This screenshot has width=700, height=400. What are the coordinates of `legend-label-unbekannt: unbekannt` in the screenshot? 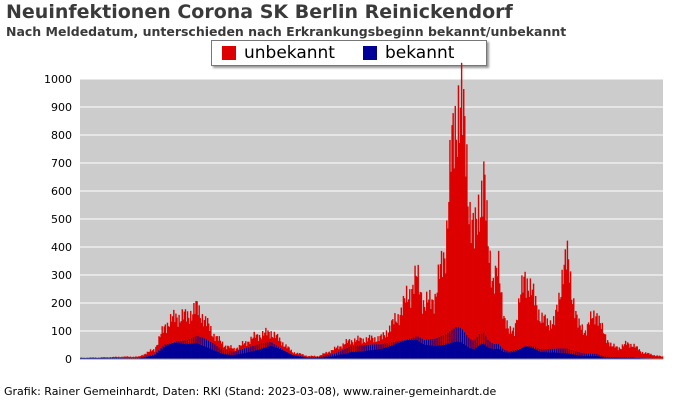 It's located at (289, 53).